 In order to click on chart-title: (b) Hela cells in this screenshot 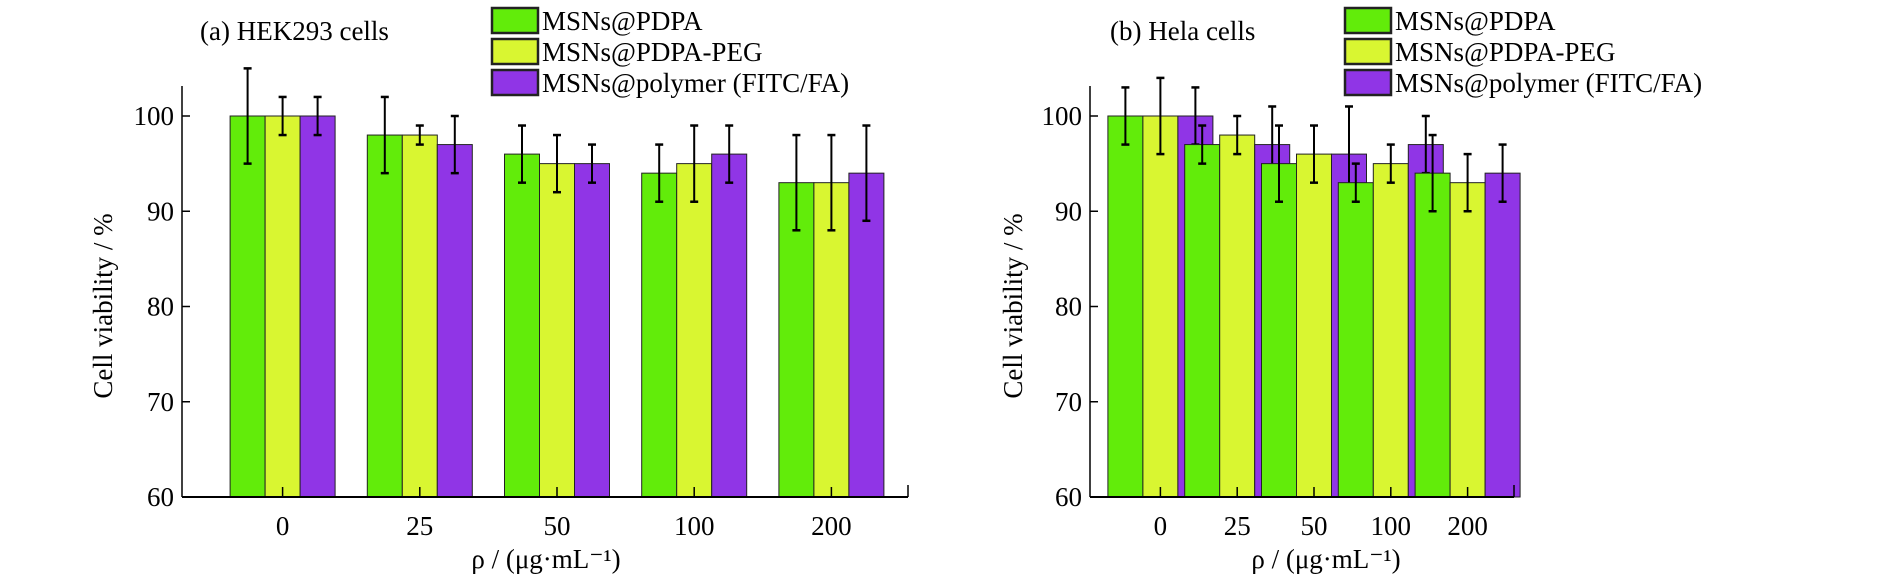, I will do `click(1182, 31)`.